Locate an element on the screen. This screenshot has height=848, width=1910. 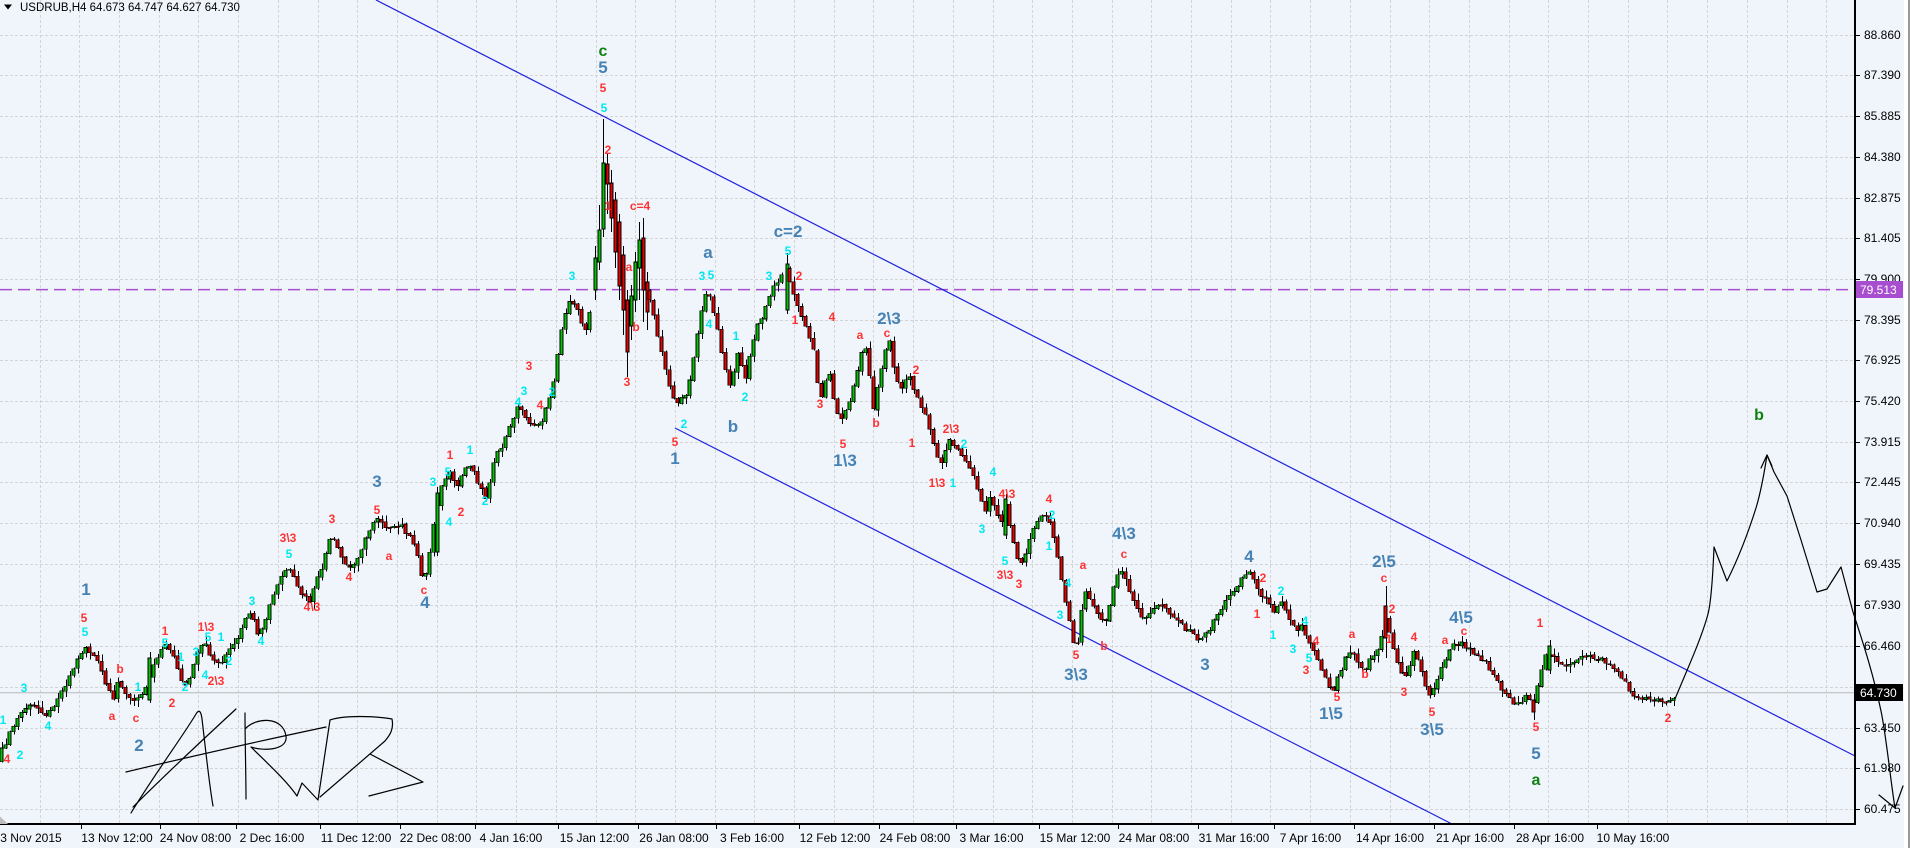
svg-text: 24 Nov 08:00 is located at coordinates (196, 838).